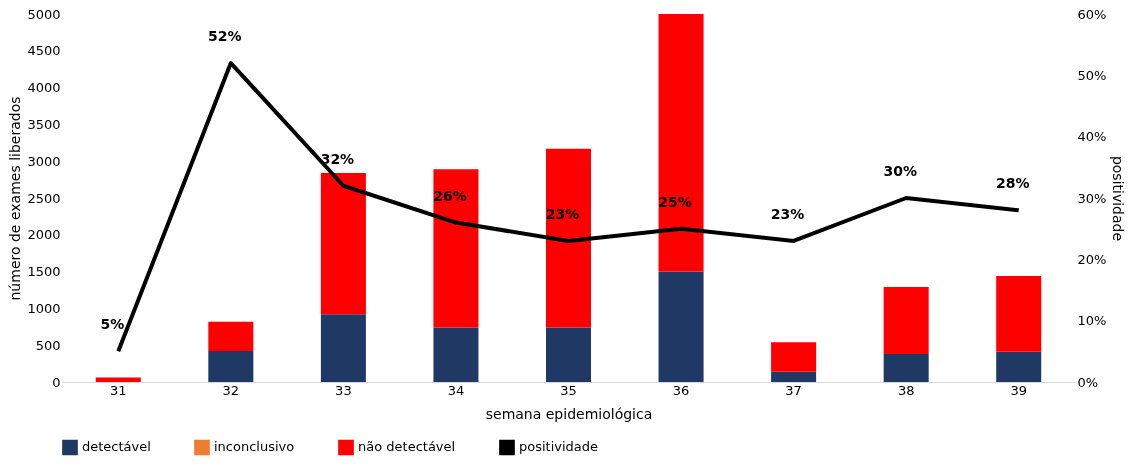 Image resolution: width=1132 pixels, height=466 pixels. What do you see at coordinates (44, 88) in the screenshot?
I see `y-tick-label: 4000` at bounding box center [44, 88].